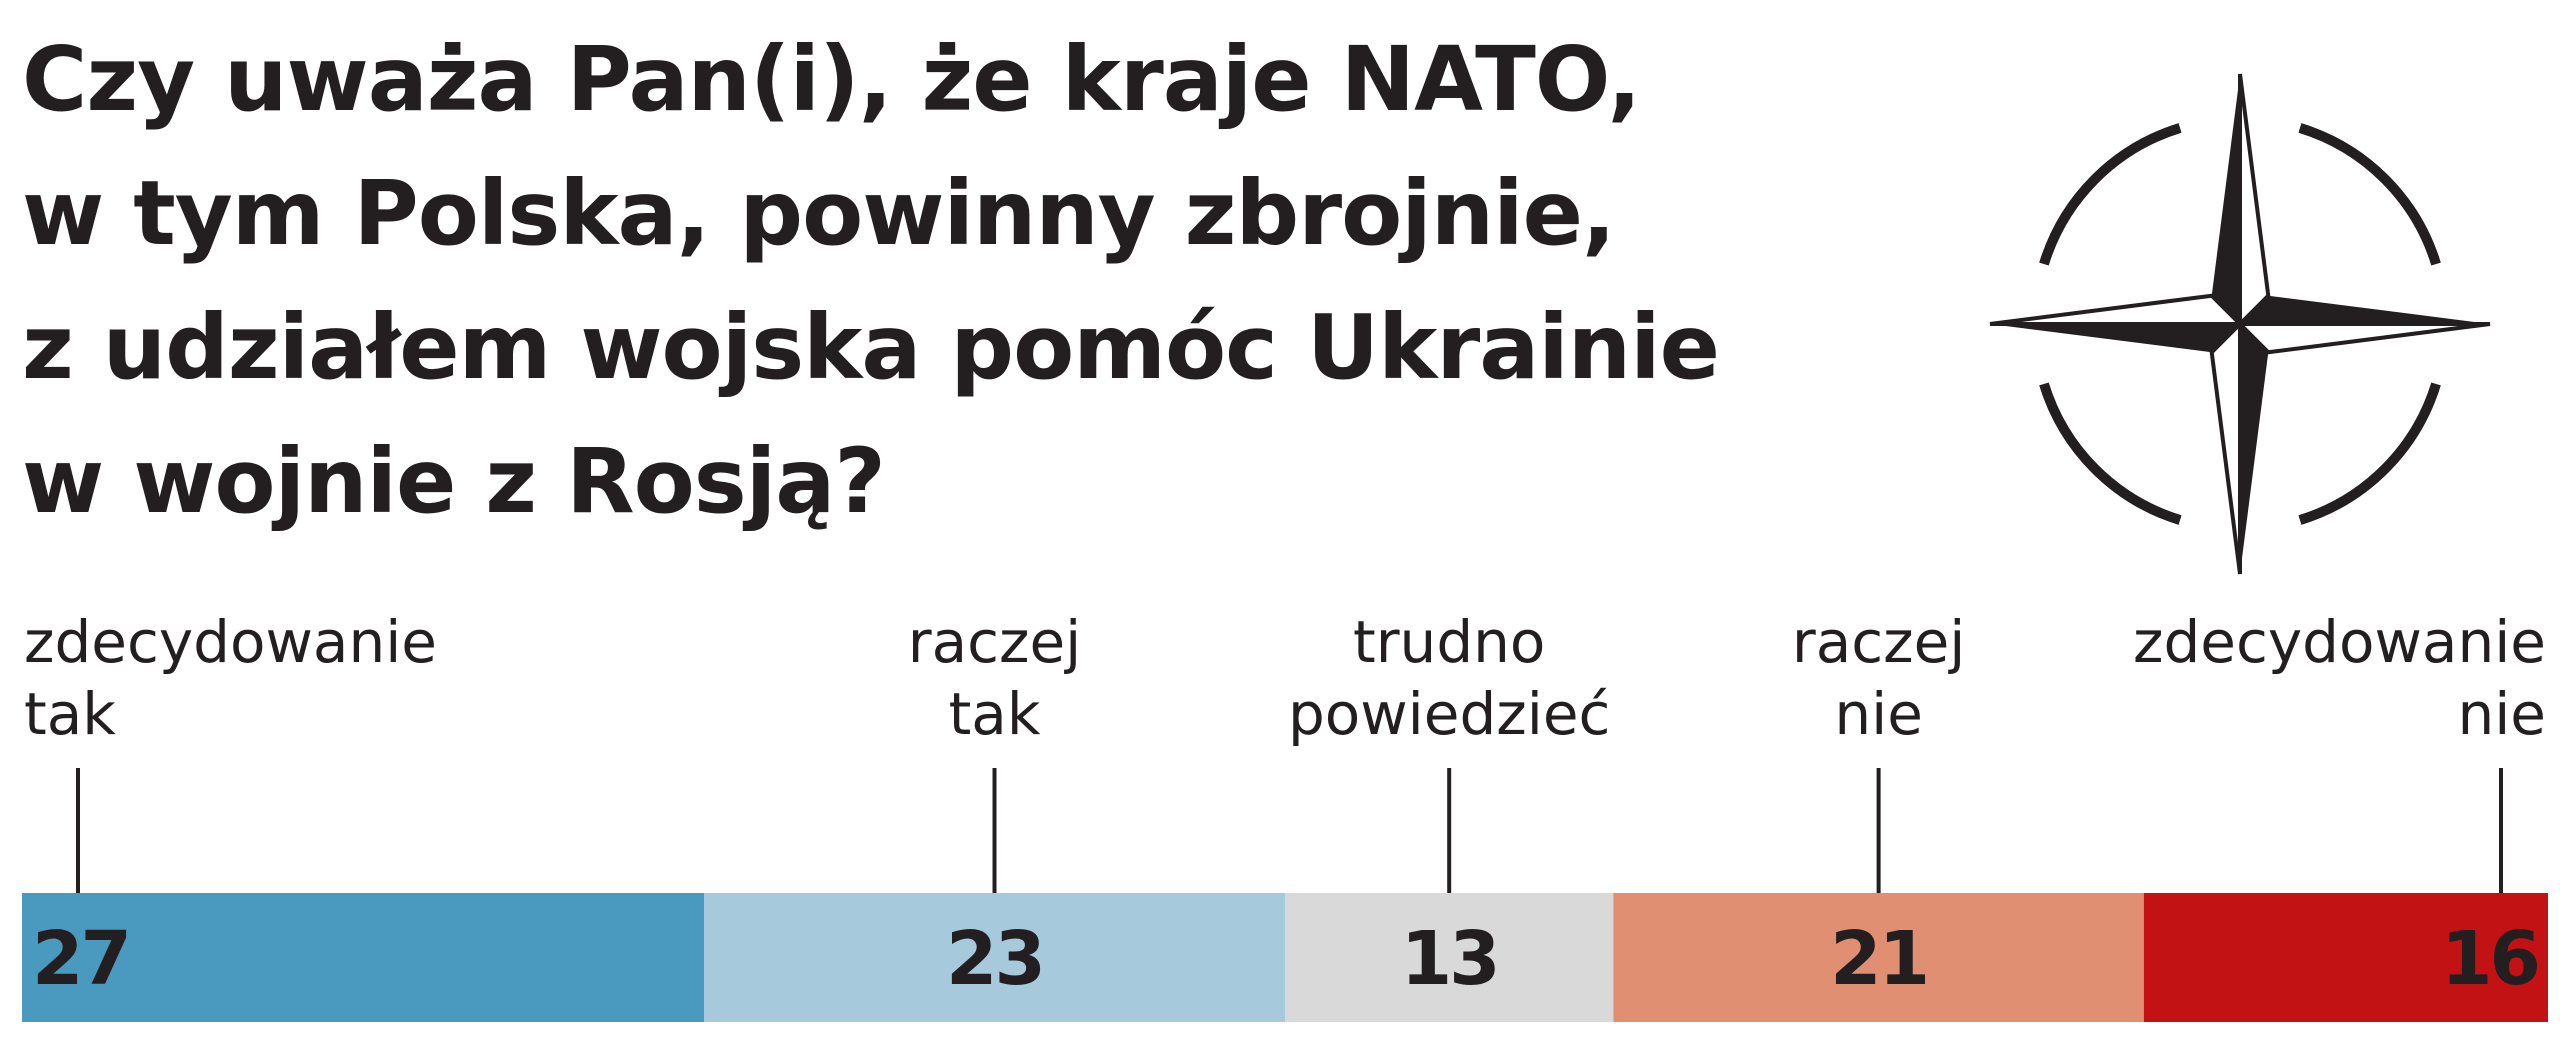 The height and width of the screenshot is (1050, 2560). Describe the element at coordinates (1449, 642) in the screenshot. I see `category-label: trudno` at that location.